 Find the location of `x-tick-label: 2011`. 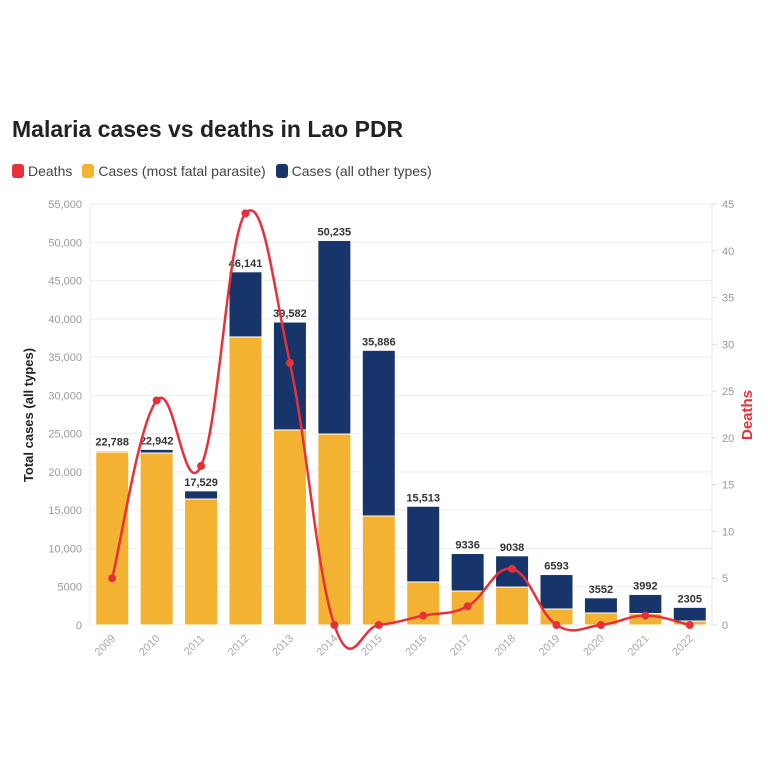

x-tick-label: 2011 is located at coordinates (194, 645).